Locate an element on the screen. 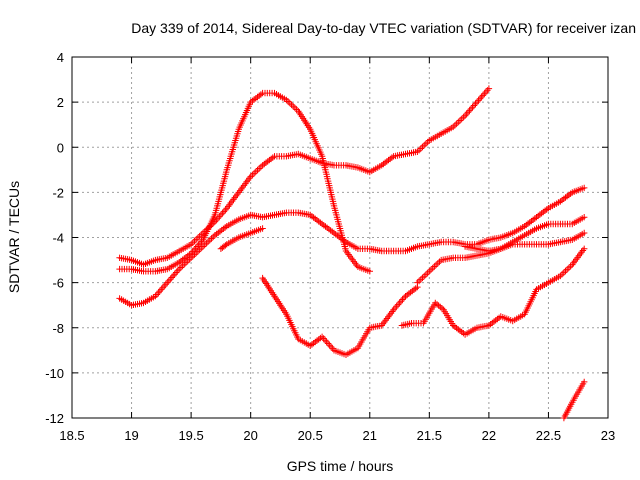  series-arc-deep is located at coordinates (340, 316).